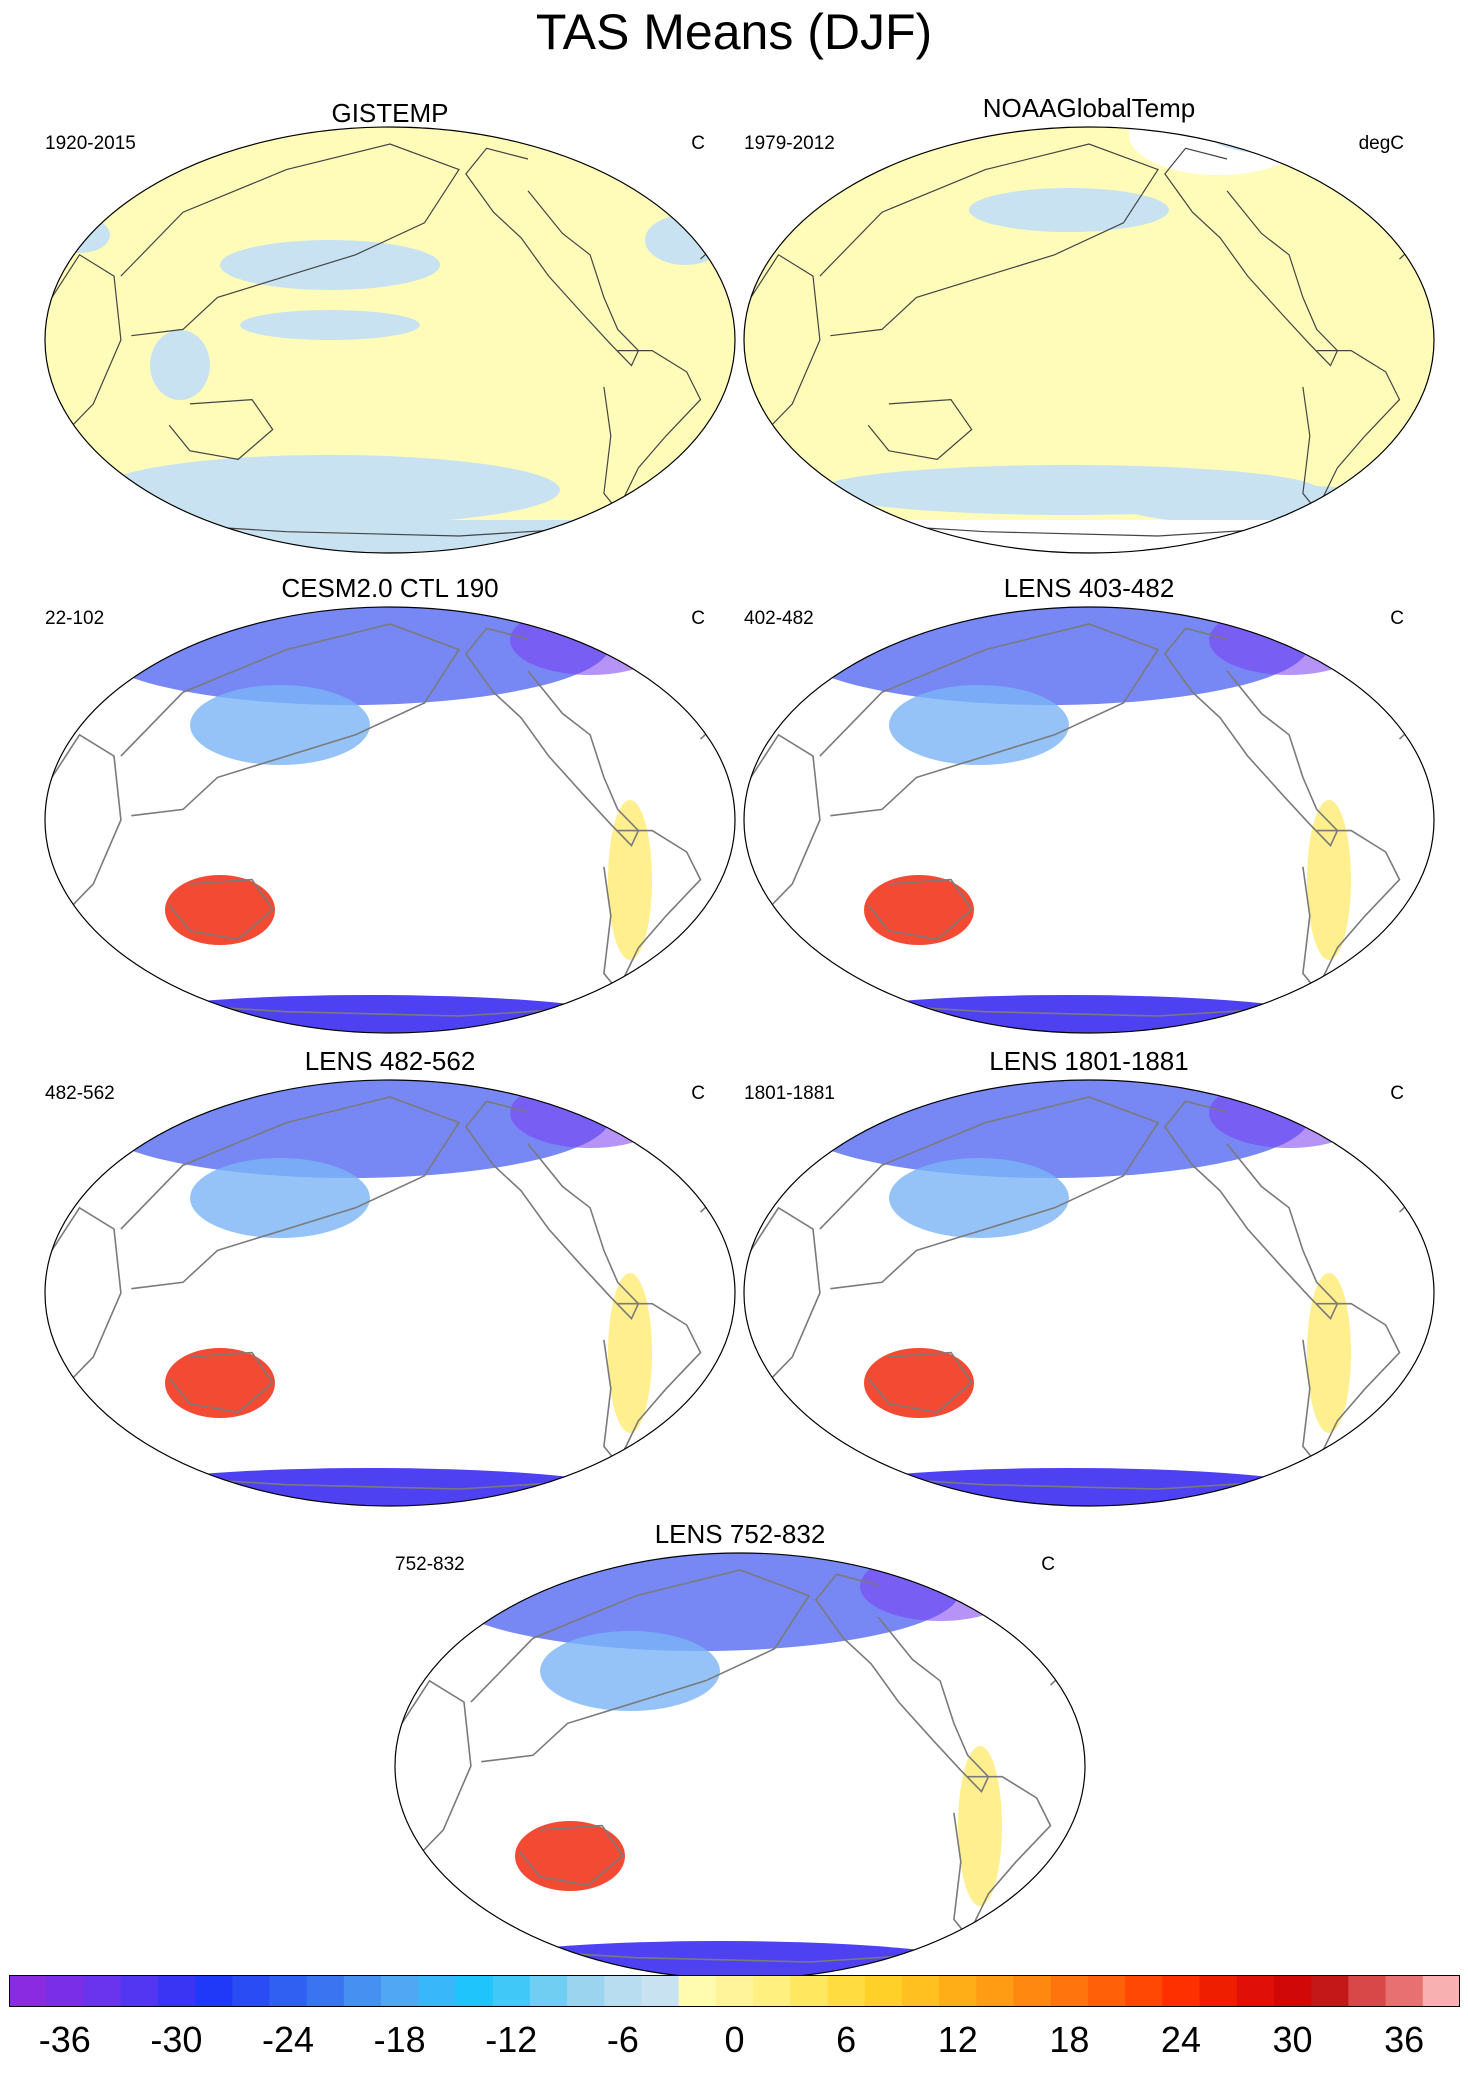  What do you see at coordinates (734, 2039) in the screenshot?
I see `colorbar-tick-label: 0` at bounding box center [734, 2039].